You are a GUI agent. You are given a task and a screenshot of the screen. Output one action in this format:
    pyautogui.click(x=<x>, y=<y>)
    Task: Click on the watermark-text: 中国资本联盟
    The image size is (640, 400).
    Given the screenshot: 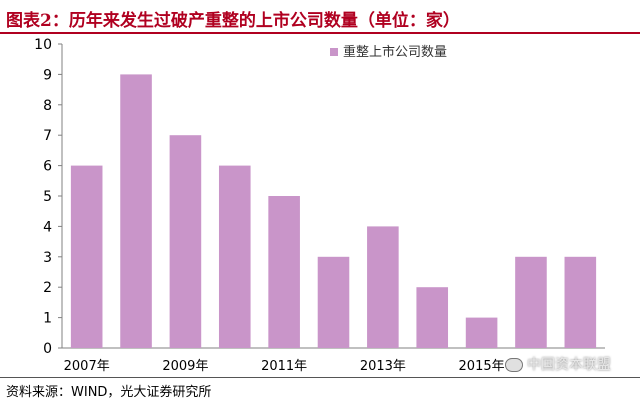 What is the action you would take?
    pyautogui.click(x=569, y=365)
    